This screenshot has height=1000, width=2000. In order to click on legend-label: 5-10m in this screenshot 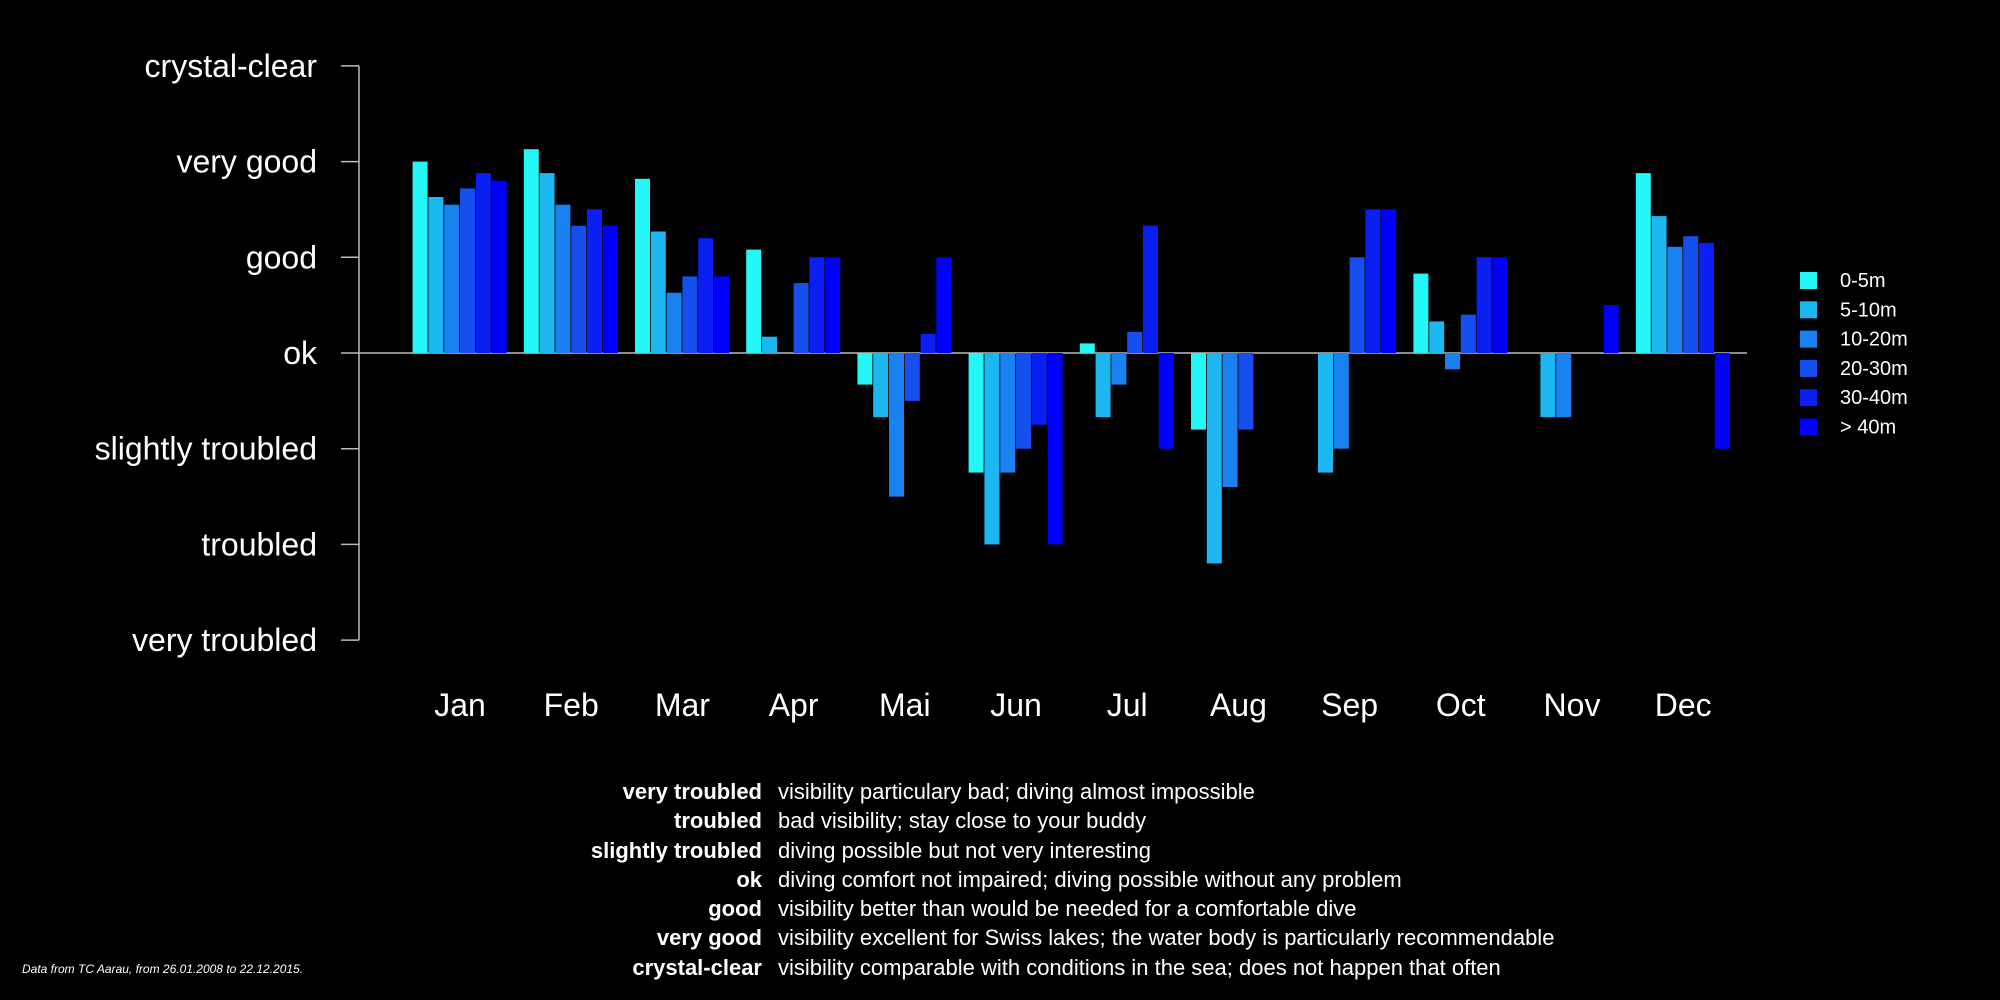, I will do `click(1868, 310)`.